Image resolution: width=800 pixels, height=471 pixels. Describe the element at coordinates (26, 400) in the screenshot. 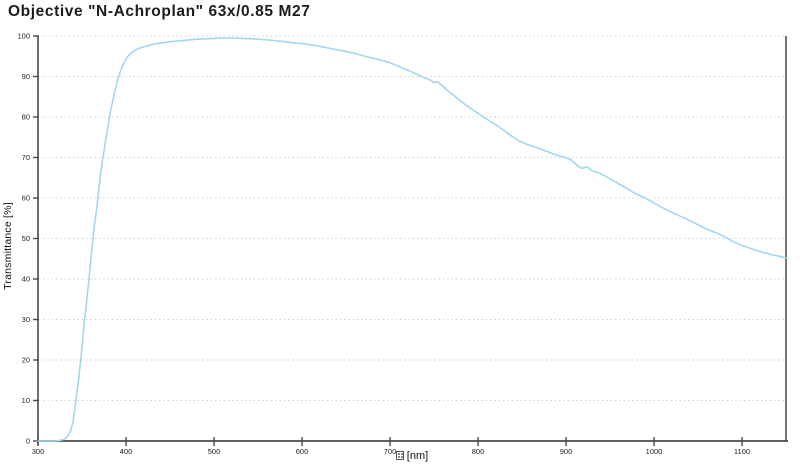

I see `y-tick-label-10: 10` at that location.